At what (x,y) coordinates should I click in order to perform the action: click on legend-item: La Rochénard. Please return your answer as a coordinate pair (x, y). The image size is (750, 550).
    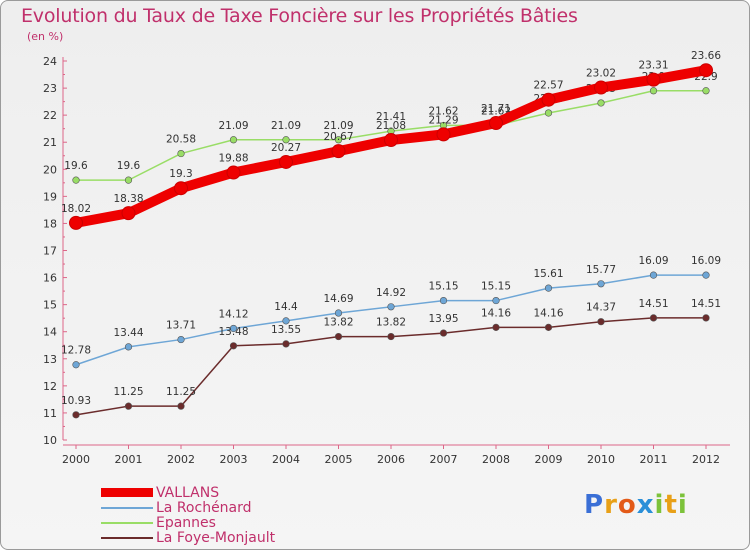
    Looking at the image, I should click on (176, 508).